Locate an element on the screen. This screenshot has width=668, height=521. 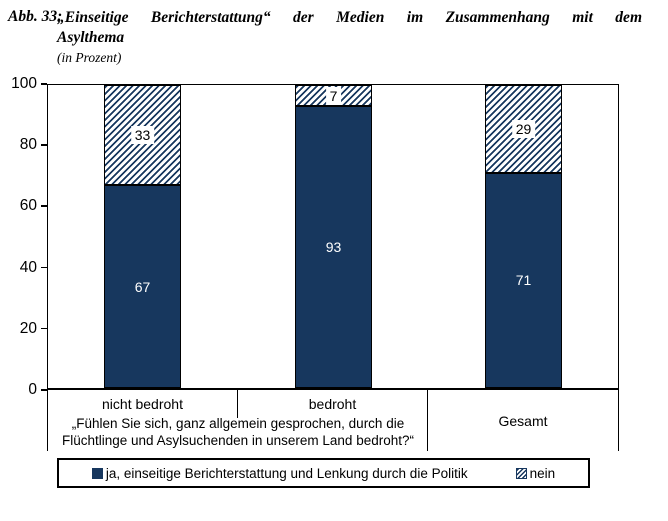
y-tick-label: 20 is located at coordinates (28, 328).